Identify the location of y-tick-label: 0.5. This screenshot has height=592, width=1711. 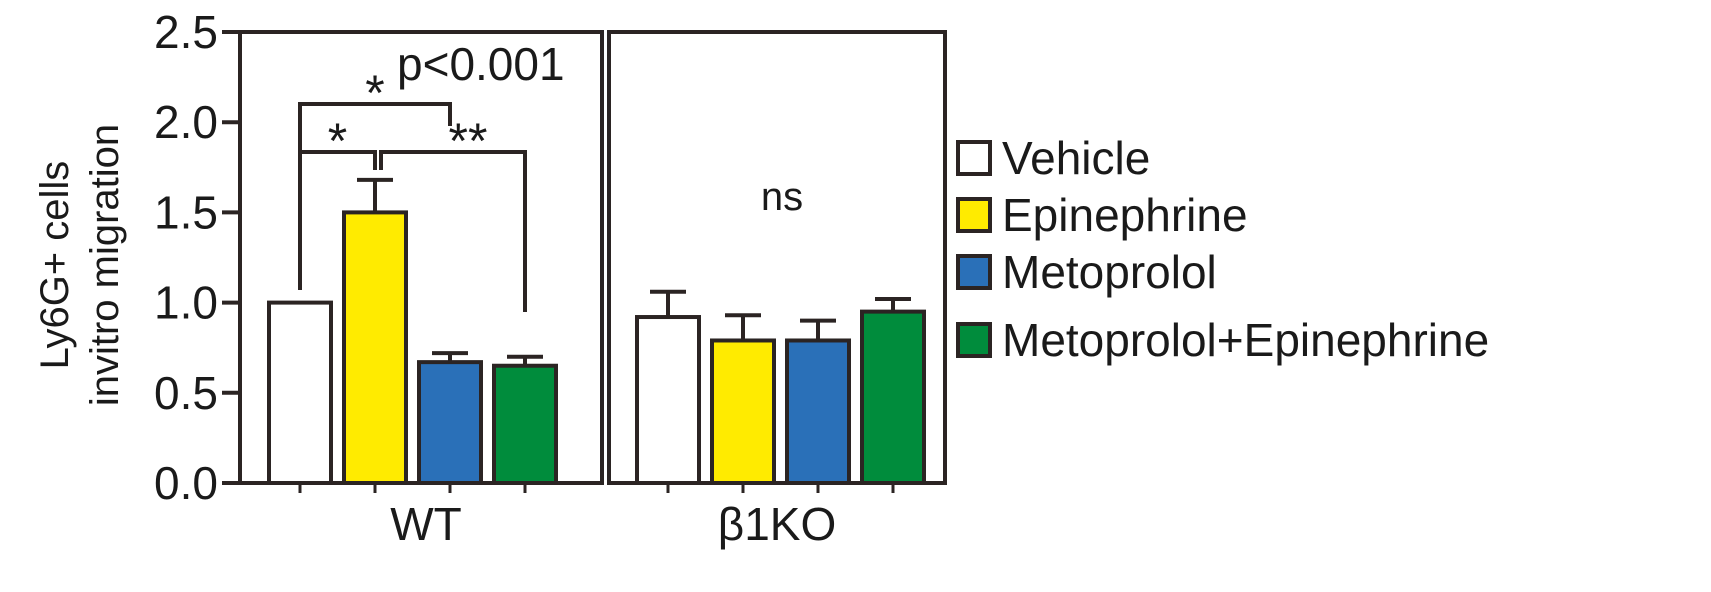
(186, 393).